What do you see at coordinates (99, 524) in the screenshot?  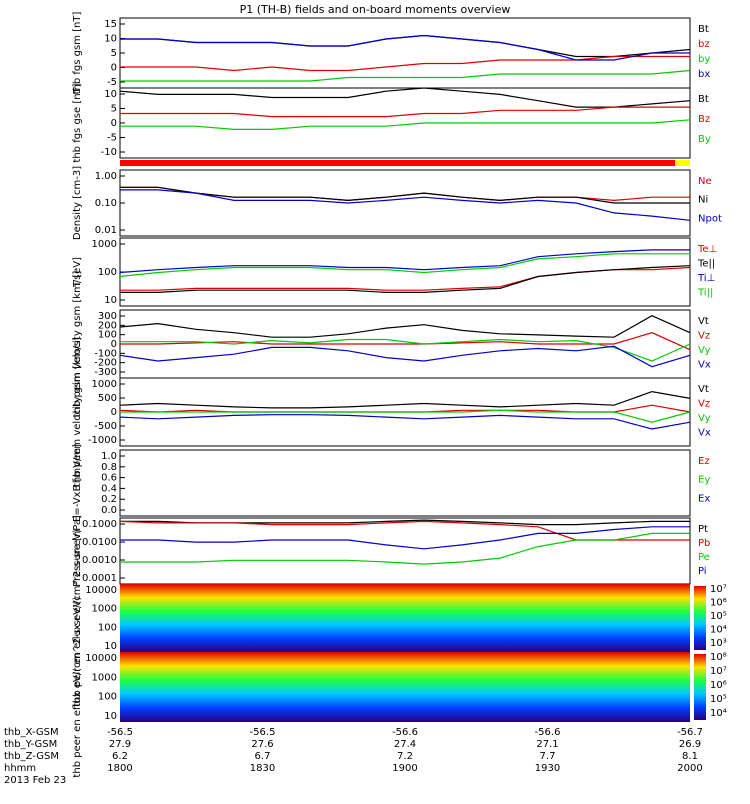 I see `y-tick-label: 0.1000` at bounding box center [99, 524].